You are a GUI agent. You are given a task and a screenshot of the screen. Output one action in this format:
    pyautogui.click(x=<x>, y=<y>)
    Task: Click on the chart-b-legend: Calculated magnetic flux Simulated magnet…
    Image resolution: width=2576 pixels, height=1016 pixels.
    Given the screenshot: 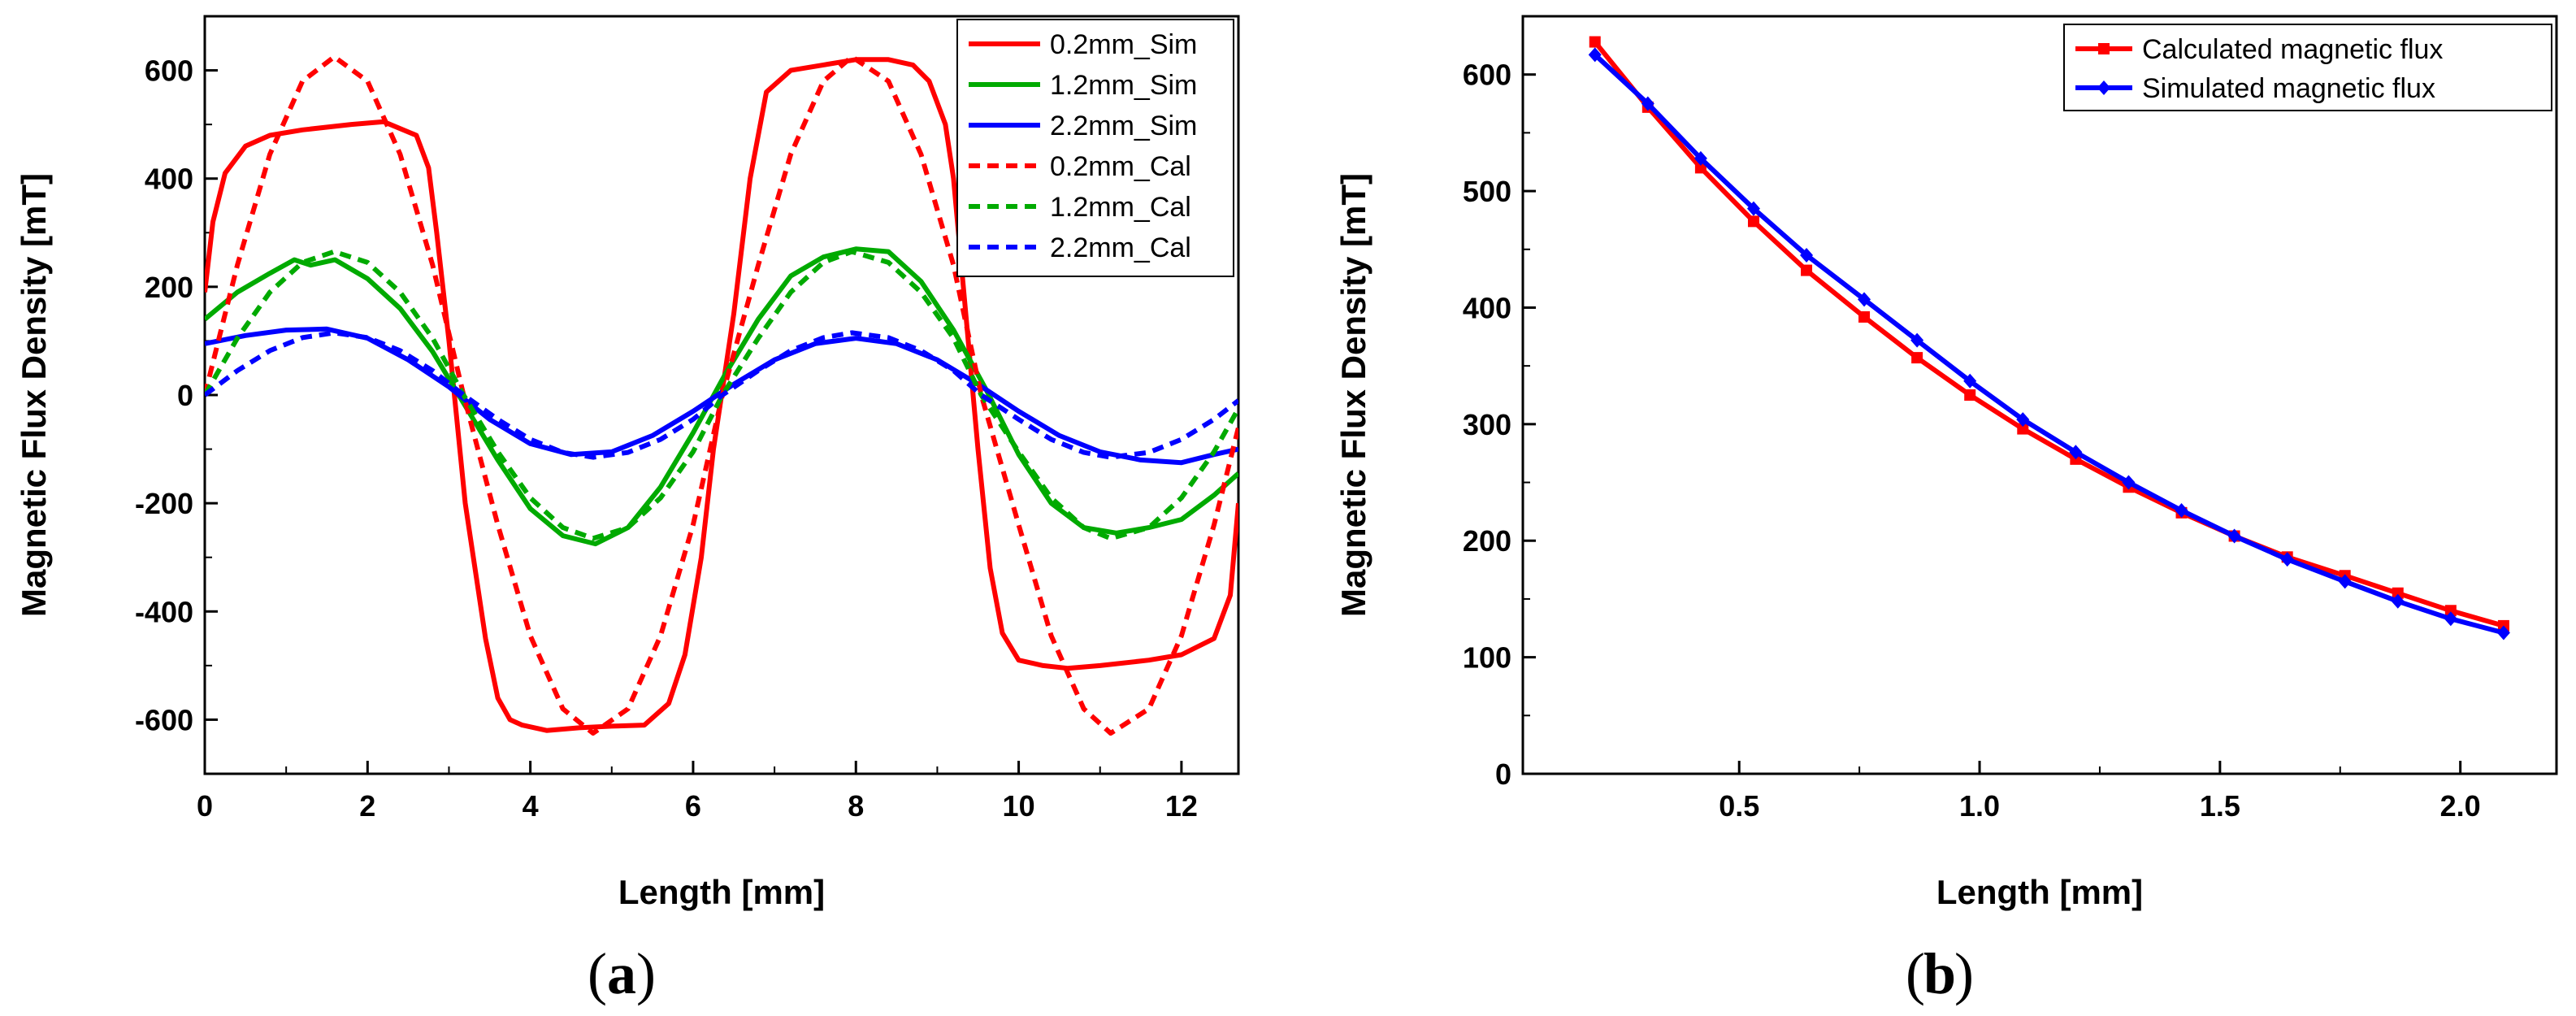 What is the action you would take?
    pyautogui.click(x=2307, y=67)
    